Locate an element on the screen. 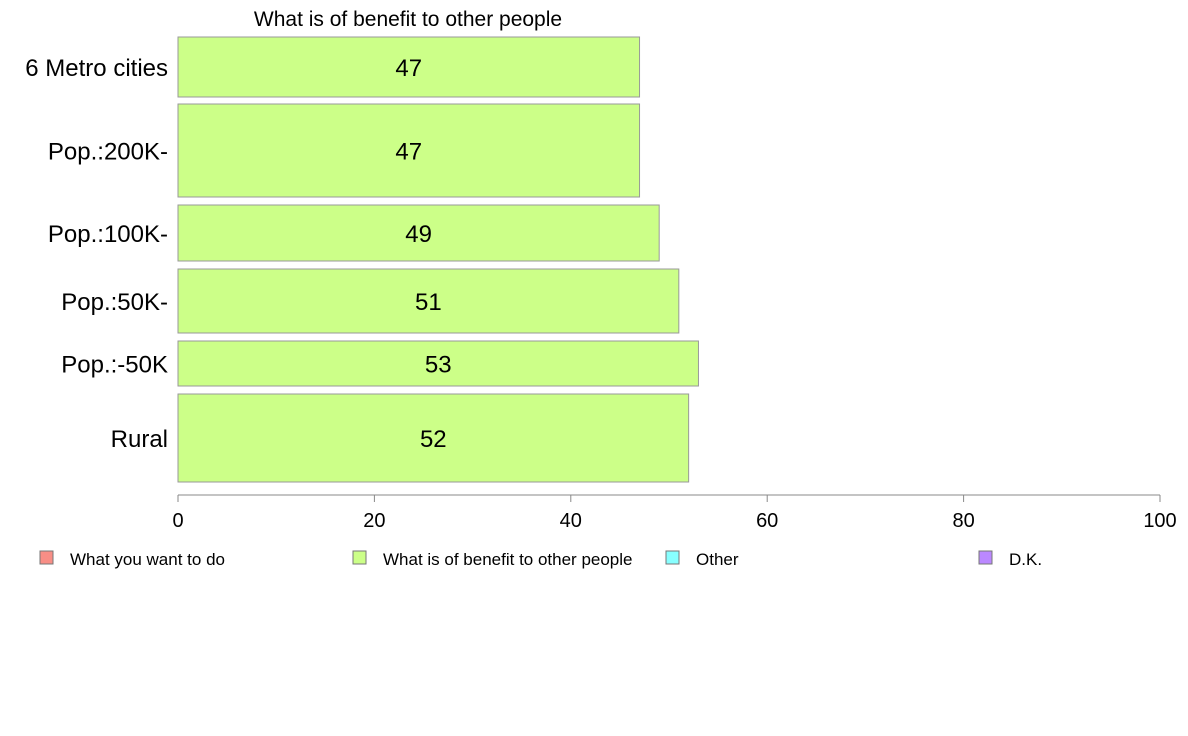 This screenshot has width=1188, height=736. category-label: Pop.:200K- is located at coordinates (108, 152).